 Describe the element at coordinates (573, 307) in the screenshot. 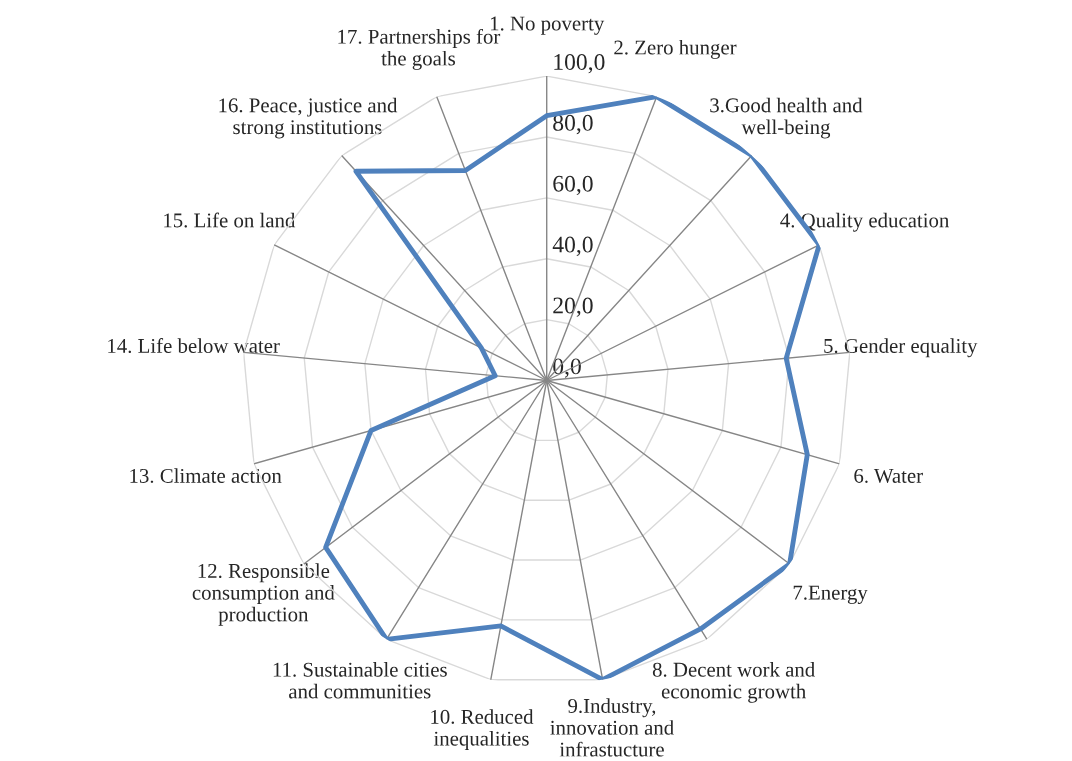

I see `y-tick-label: 20,0` at that location.